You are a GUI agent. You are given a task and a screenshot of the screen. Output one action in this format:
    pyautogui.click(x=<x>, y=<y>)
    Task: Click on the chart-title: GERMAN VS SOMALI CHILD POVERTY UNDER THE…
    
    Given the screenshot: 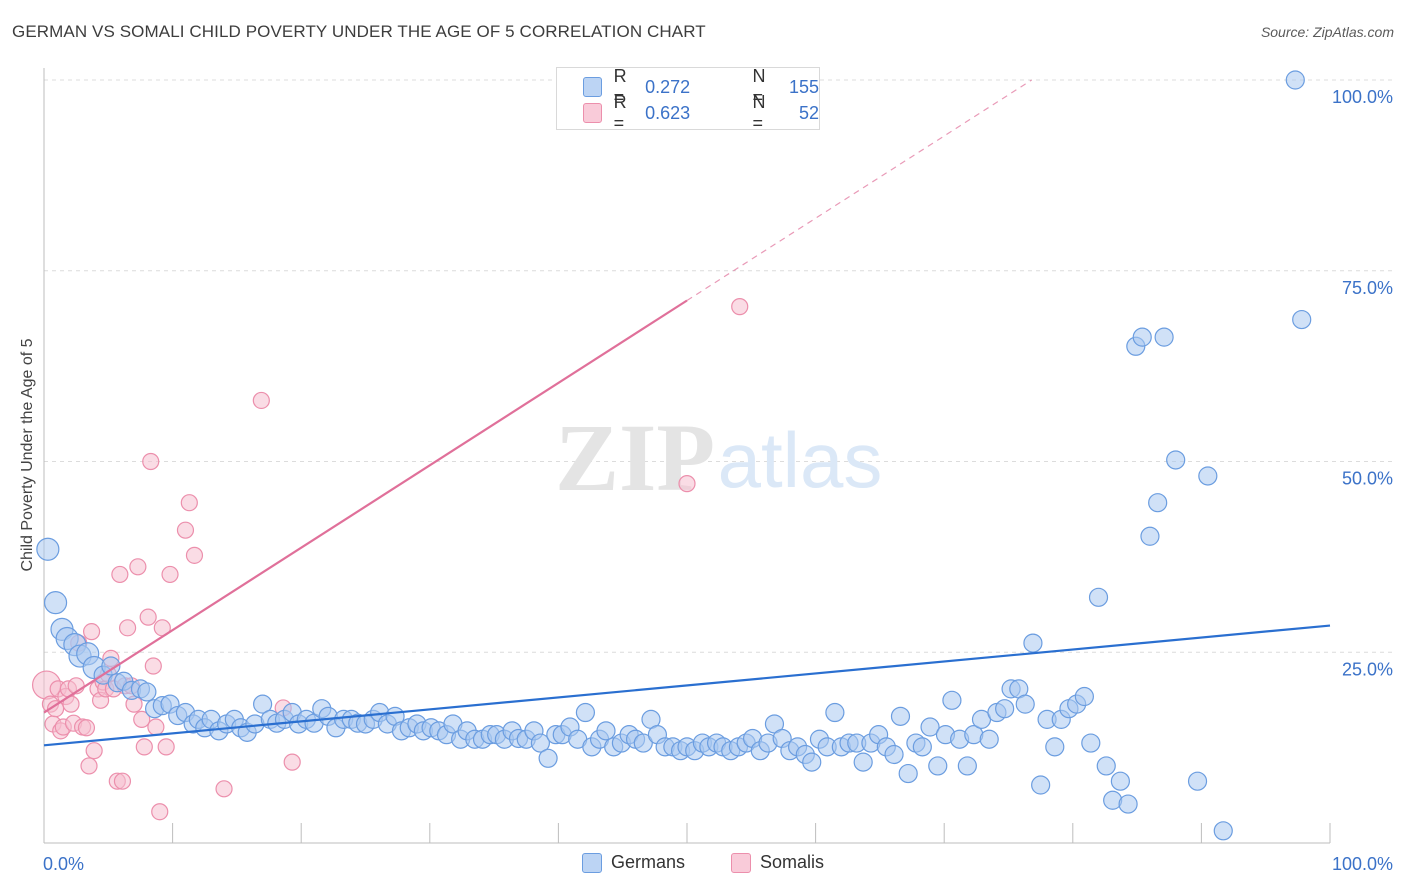 What is the action you would take?
    pyautogui.click(x=359, y=31)
    